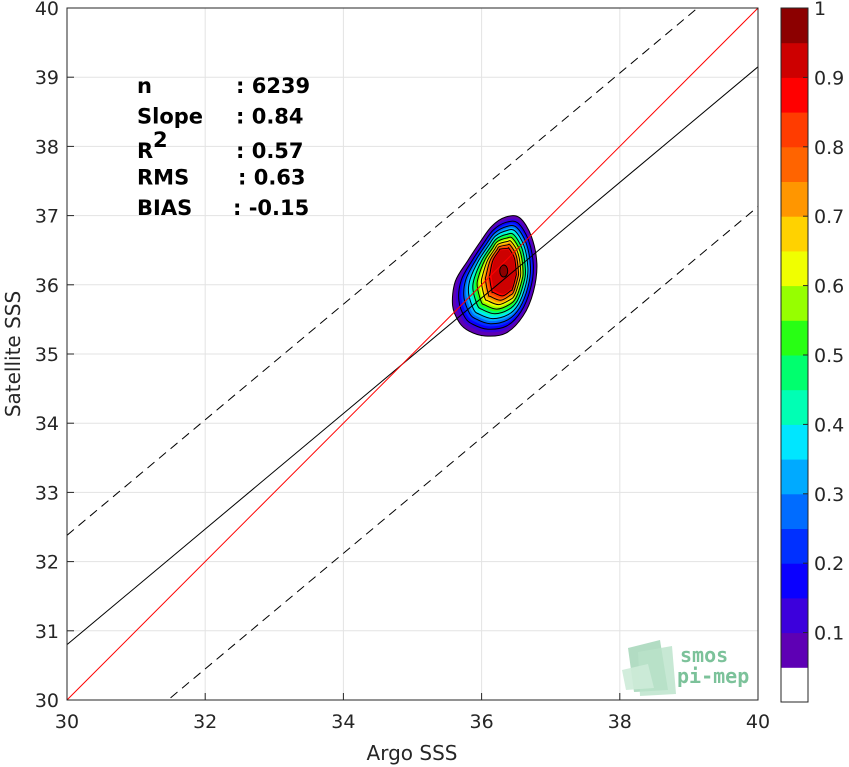  I want to click on stat-value: : -0.15, so click(271, 208).